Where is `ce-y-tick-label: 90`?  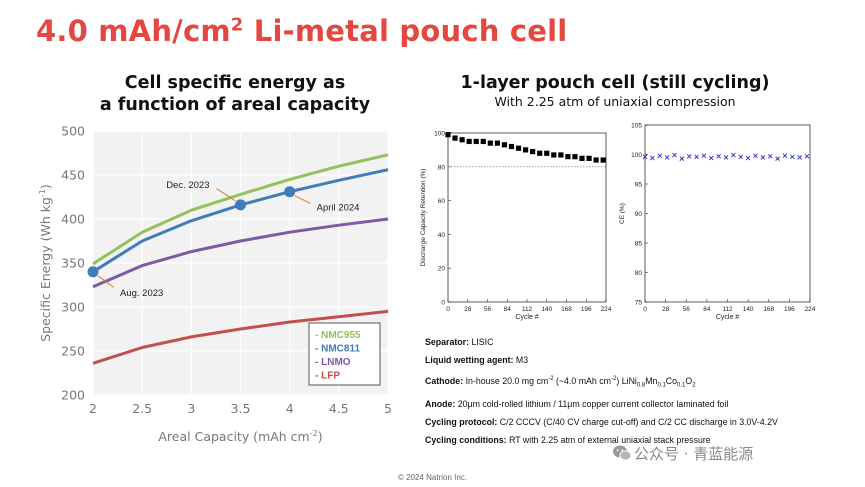 ce-y-tick-label: 90 is located at coordinates (639, 214).